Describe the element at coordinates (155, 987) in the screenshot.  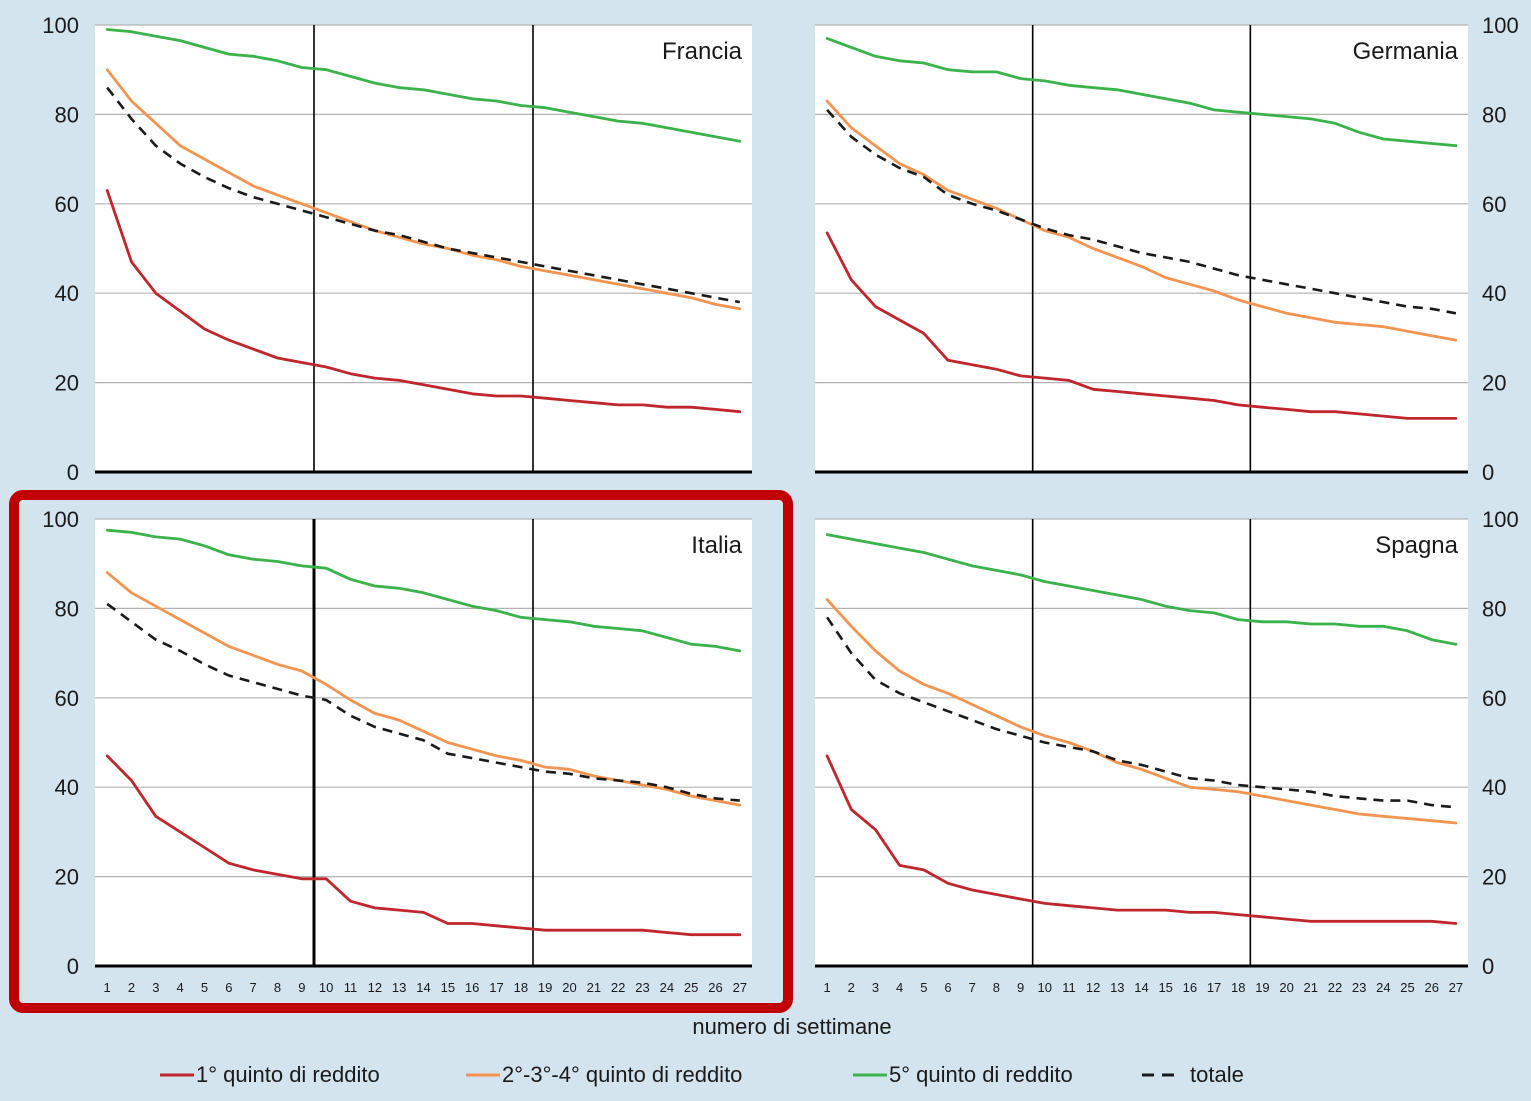
I see `x-tick-label: 3` at that location.